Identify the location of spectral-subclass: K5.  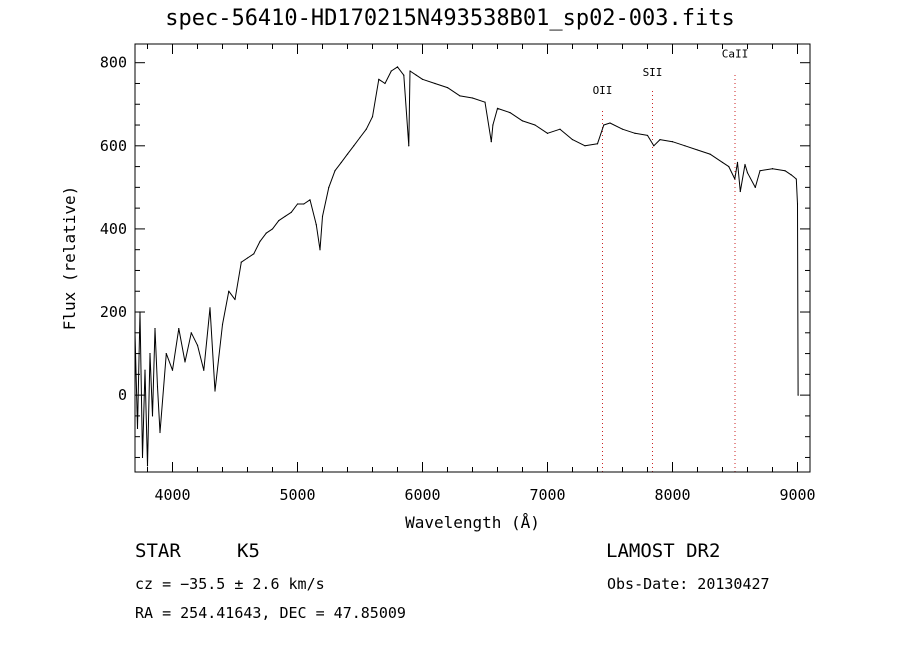
(248, 551).